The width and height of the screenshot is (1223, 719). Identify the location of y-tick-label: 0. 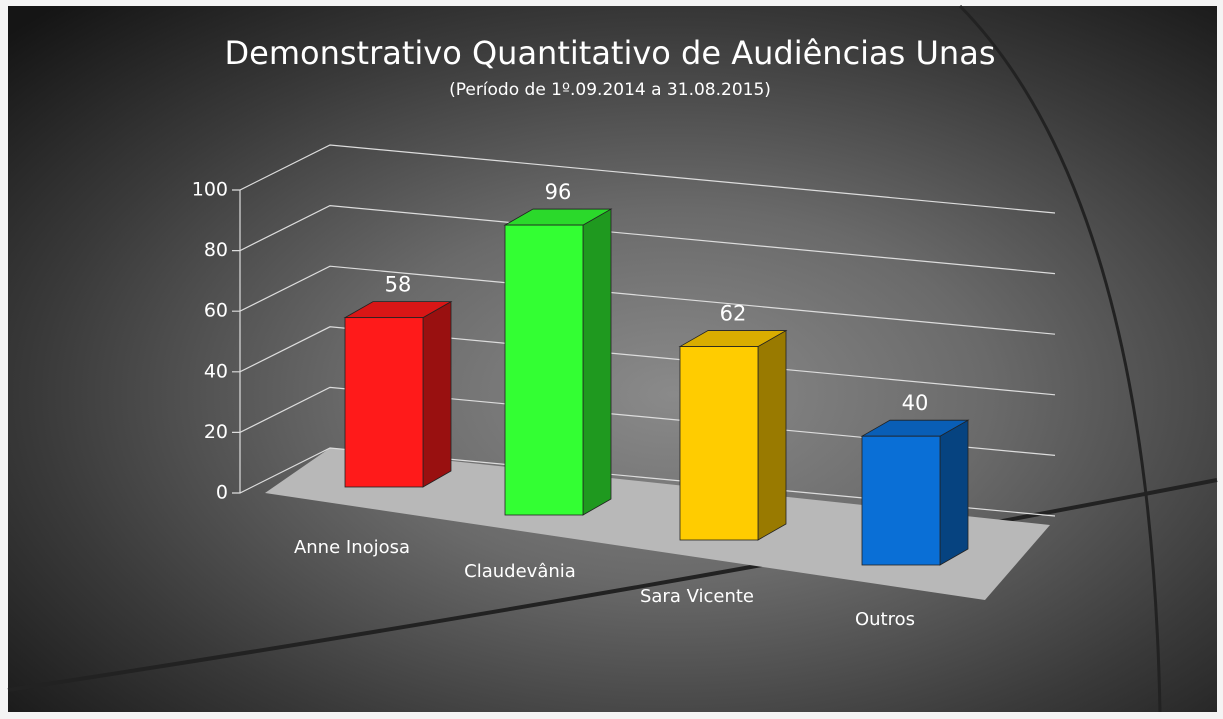
(222, 493).